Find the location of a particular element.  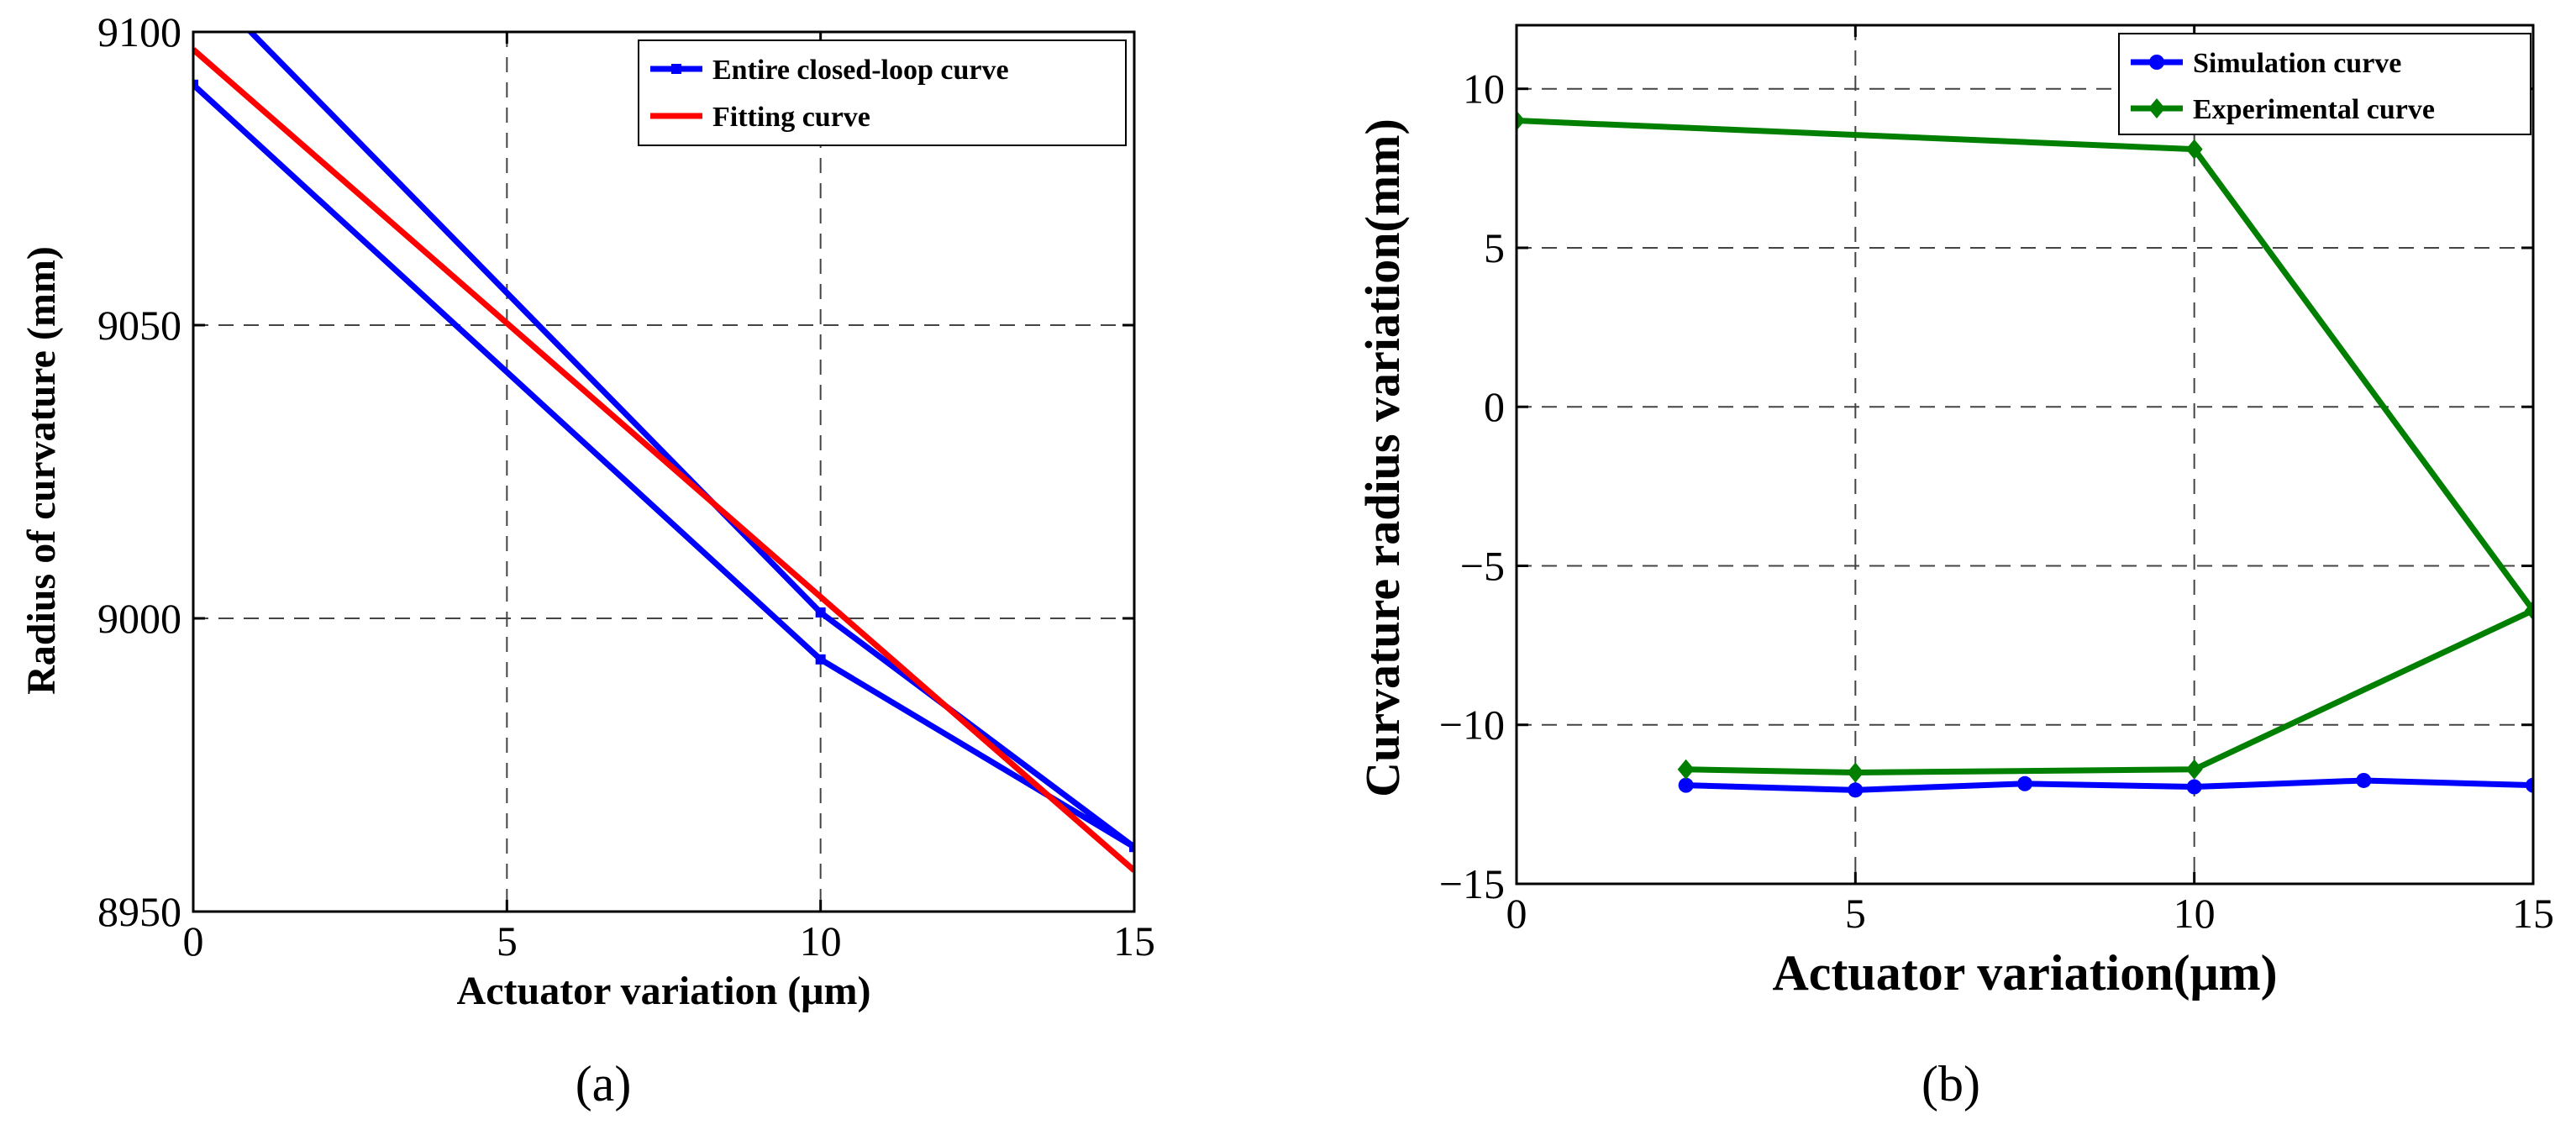

legend-label-1: Simulation curve is located at coordinates (2297, 64).